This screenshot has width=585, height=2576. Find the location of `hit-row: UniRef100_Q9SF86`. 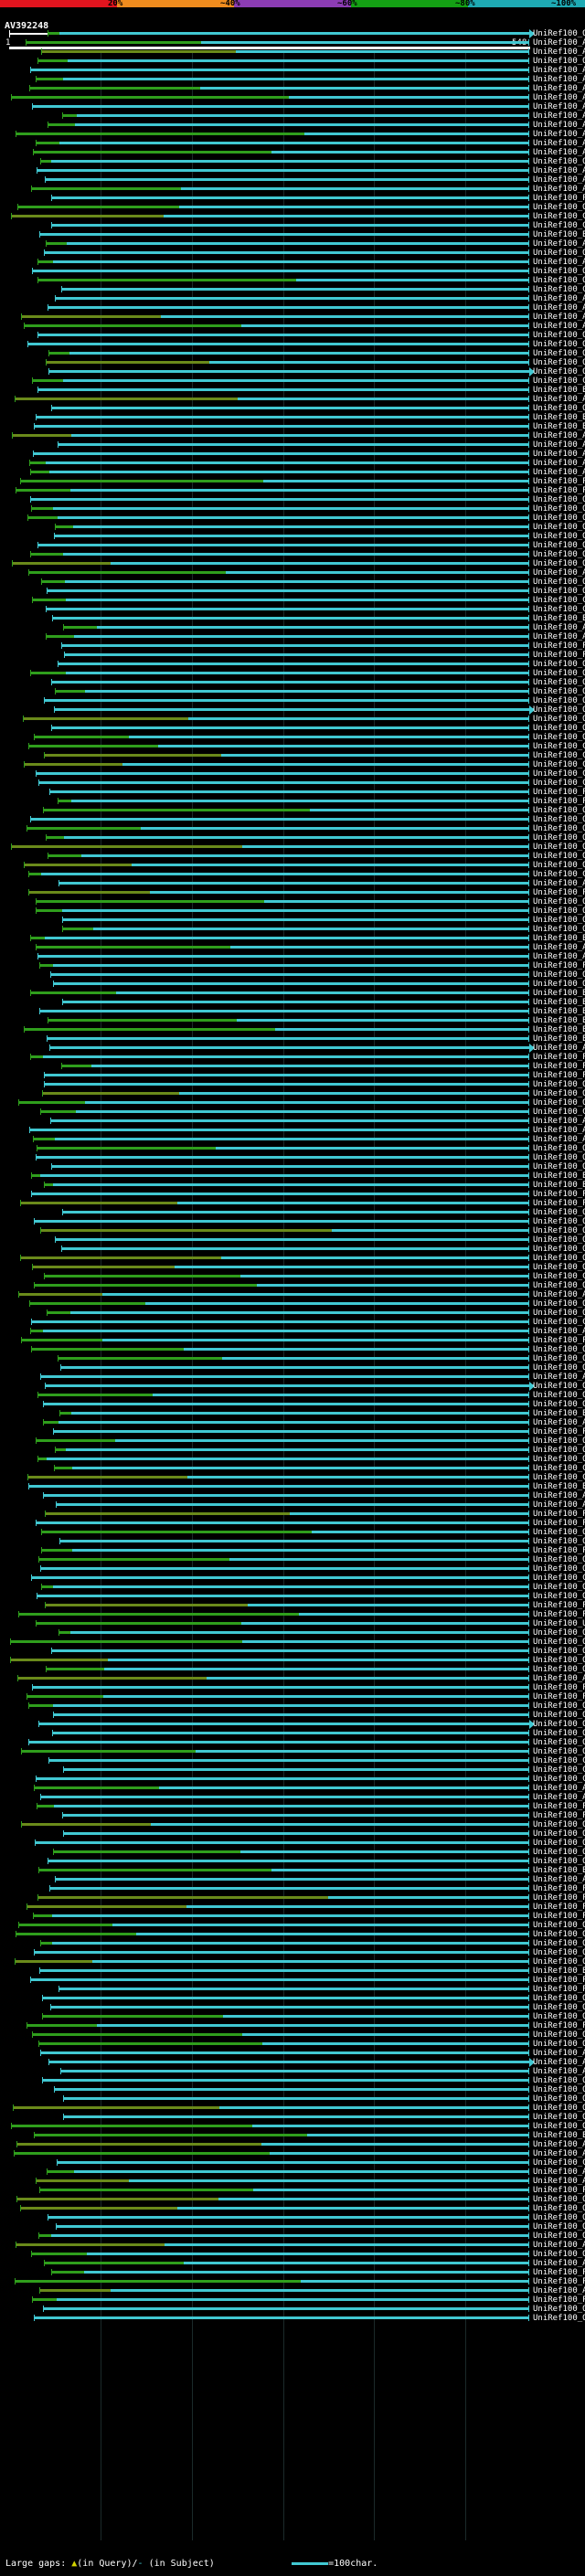

hit-row: UniRef100_Q9SF86 is located at coordinates (293, 1212).